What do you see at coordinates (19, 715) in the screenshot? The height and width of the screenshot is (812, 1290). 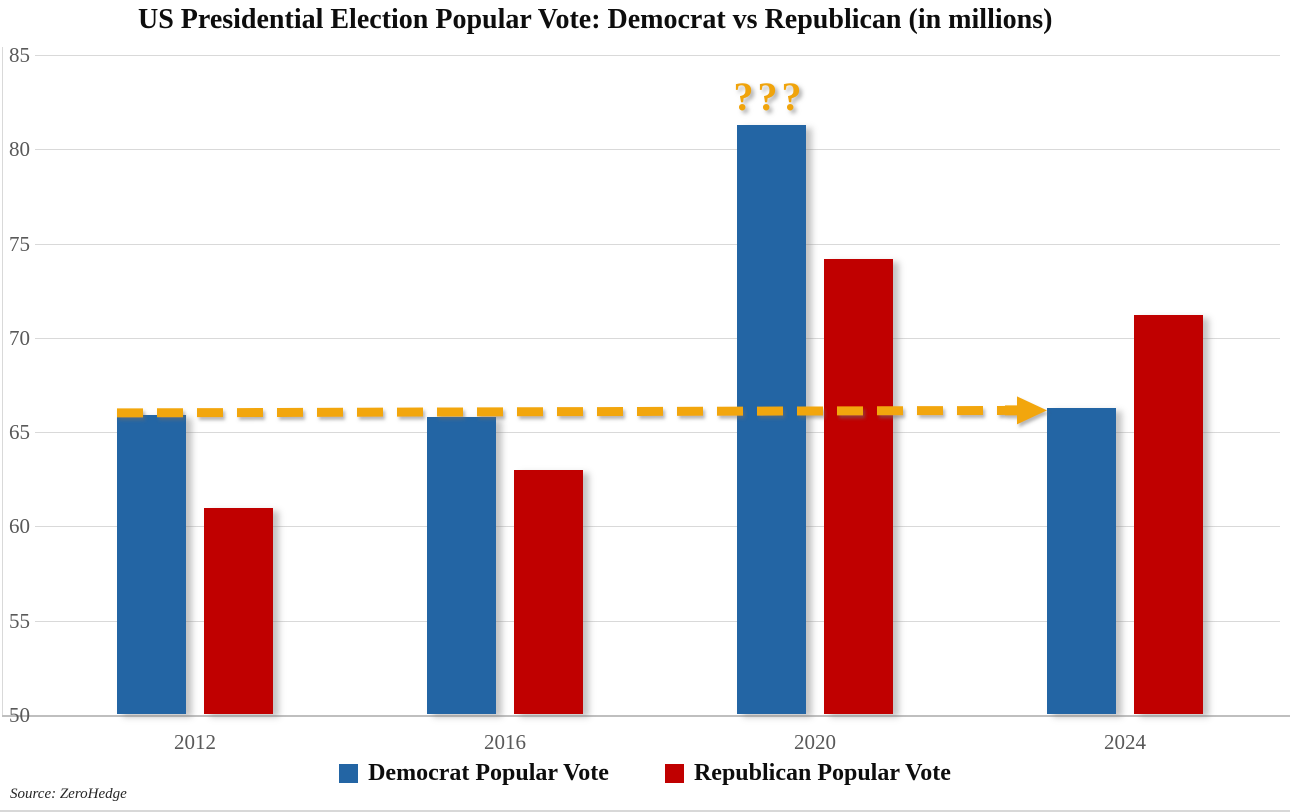 I see `y-tick-label: 50` at bounding box center [19, 715].